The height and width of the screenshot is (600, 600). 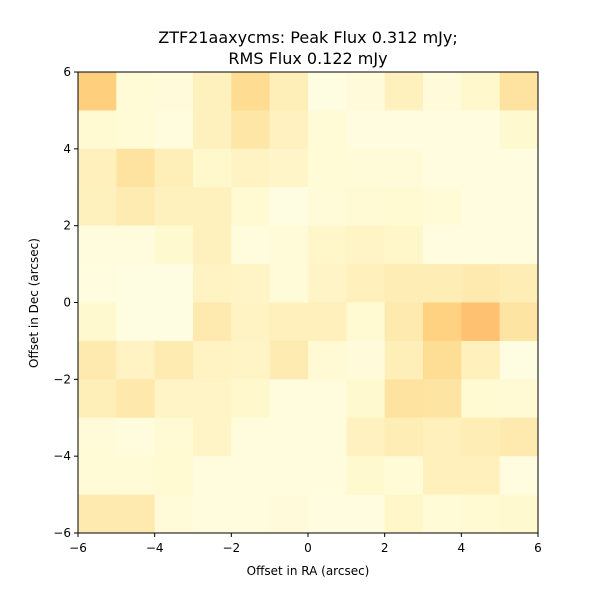 I want to click on y-axis-label: Offset in Dec (arcsec), so click(x=34, y=303).